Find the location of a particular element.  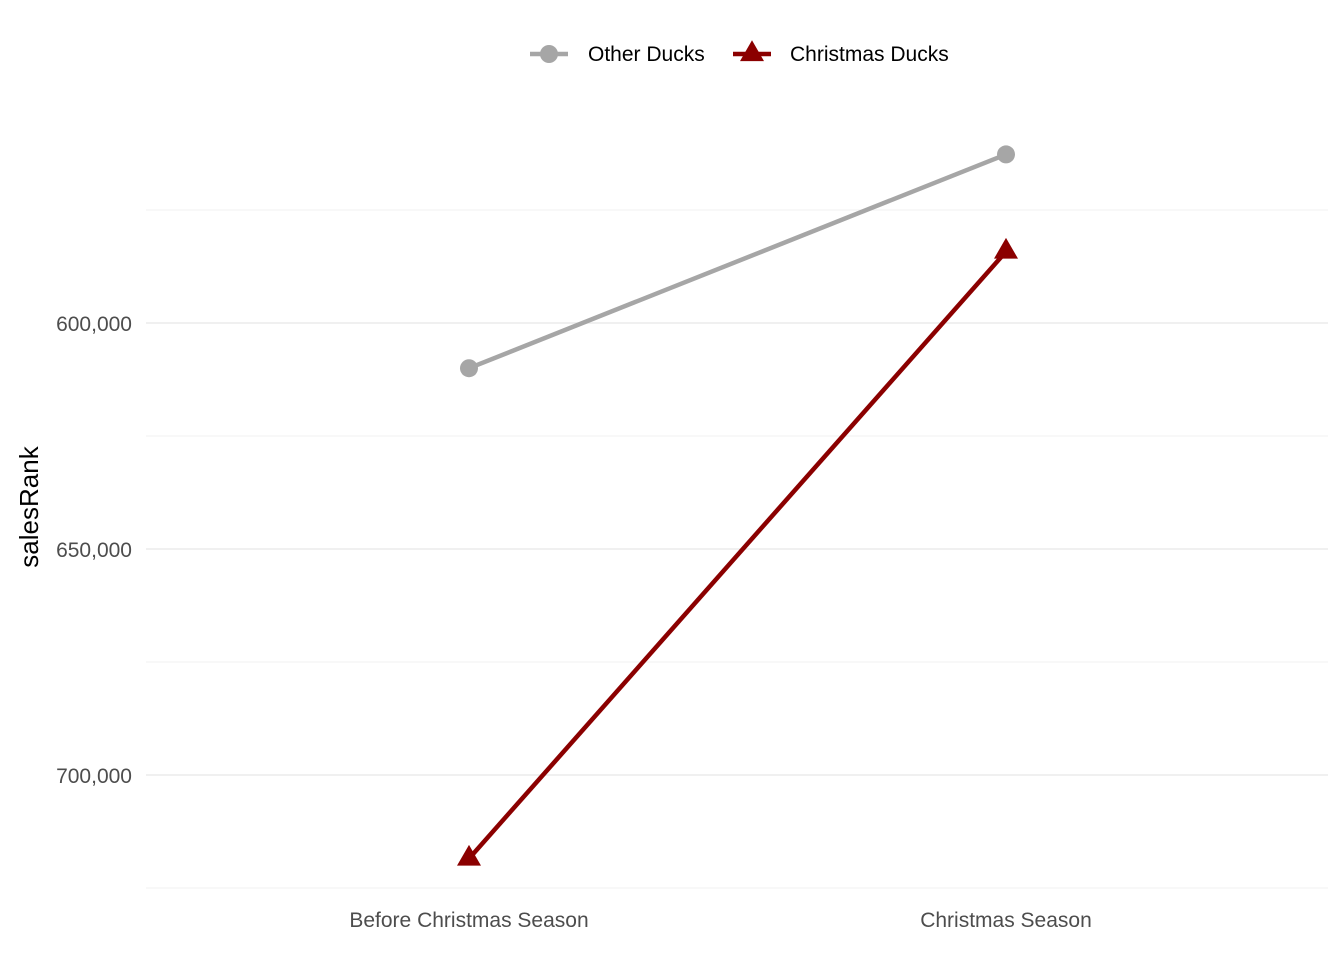

y-tick-label: 700,000 is located at coordinates (94, 776).